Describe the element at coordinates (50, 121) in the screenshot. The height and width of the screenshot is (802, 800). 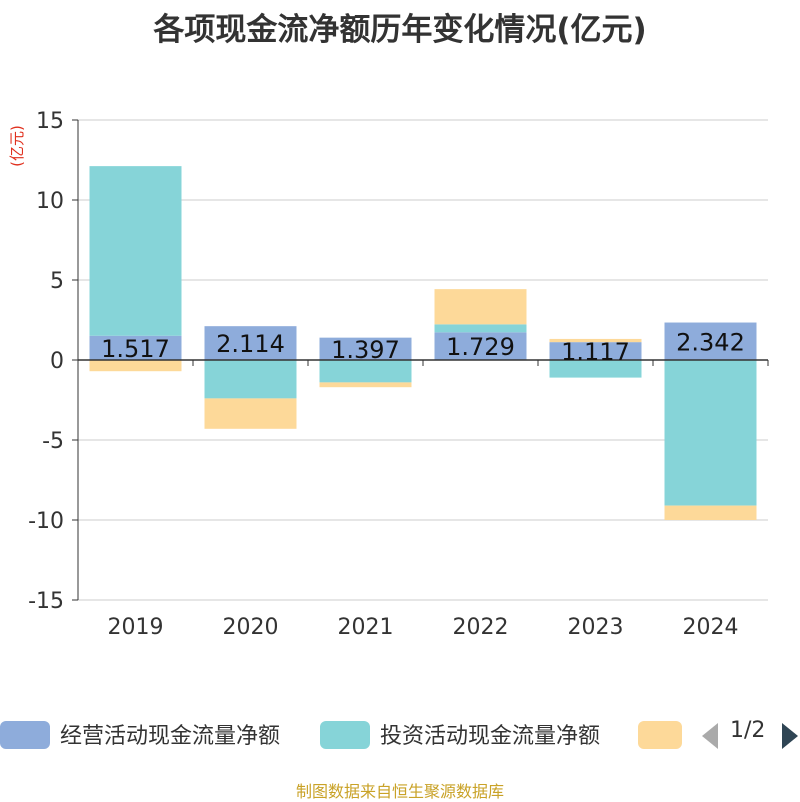
I see `y-tick-label: 15` at that location.